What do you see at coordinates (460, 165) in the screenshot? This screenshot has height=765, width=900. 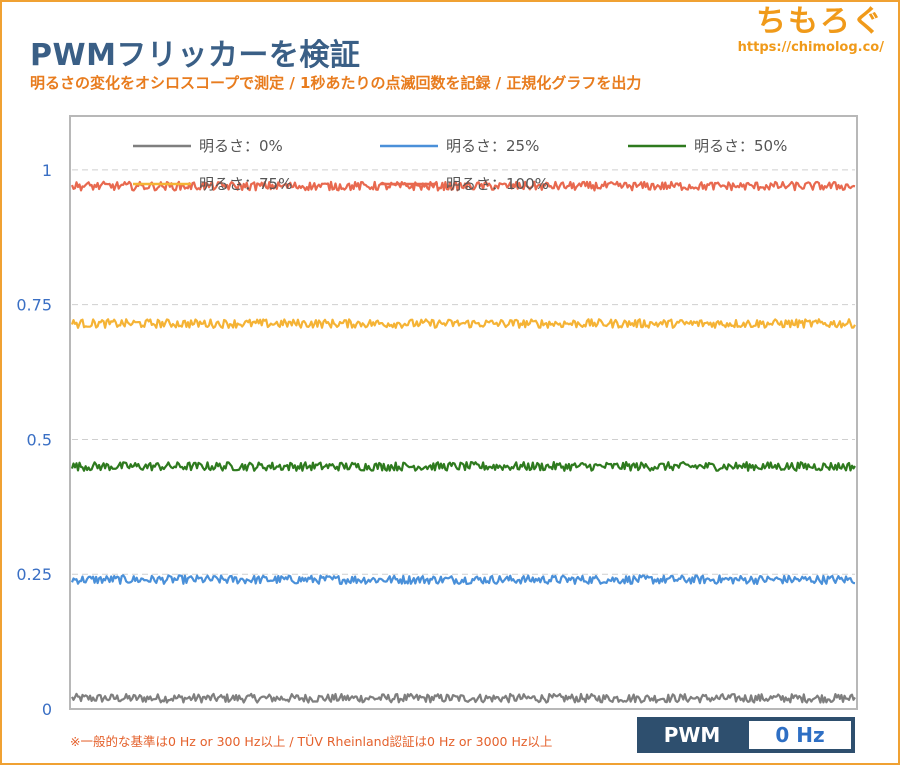 I see `legend: 明るさ：0% 明るさ：25% 明るさ：50% 明るさ：75% 明るさ：100%` at bounding box center [460, 165].